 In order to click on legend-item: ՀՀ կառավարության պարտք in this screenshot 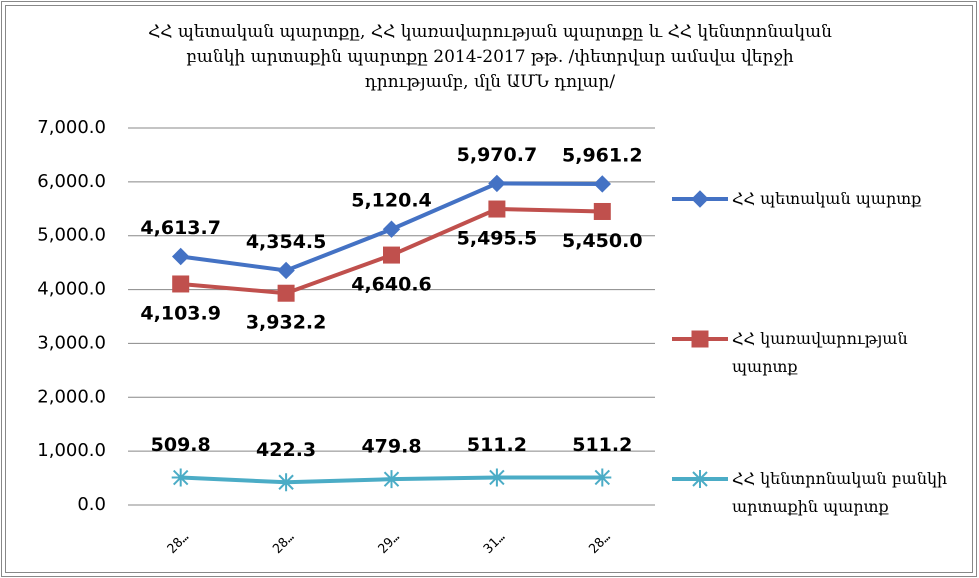, I will do `click(810, 353)`.